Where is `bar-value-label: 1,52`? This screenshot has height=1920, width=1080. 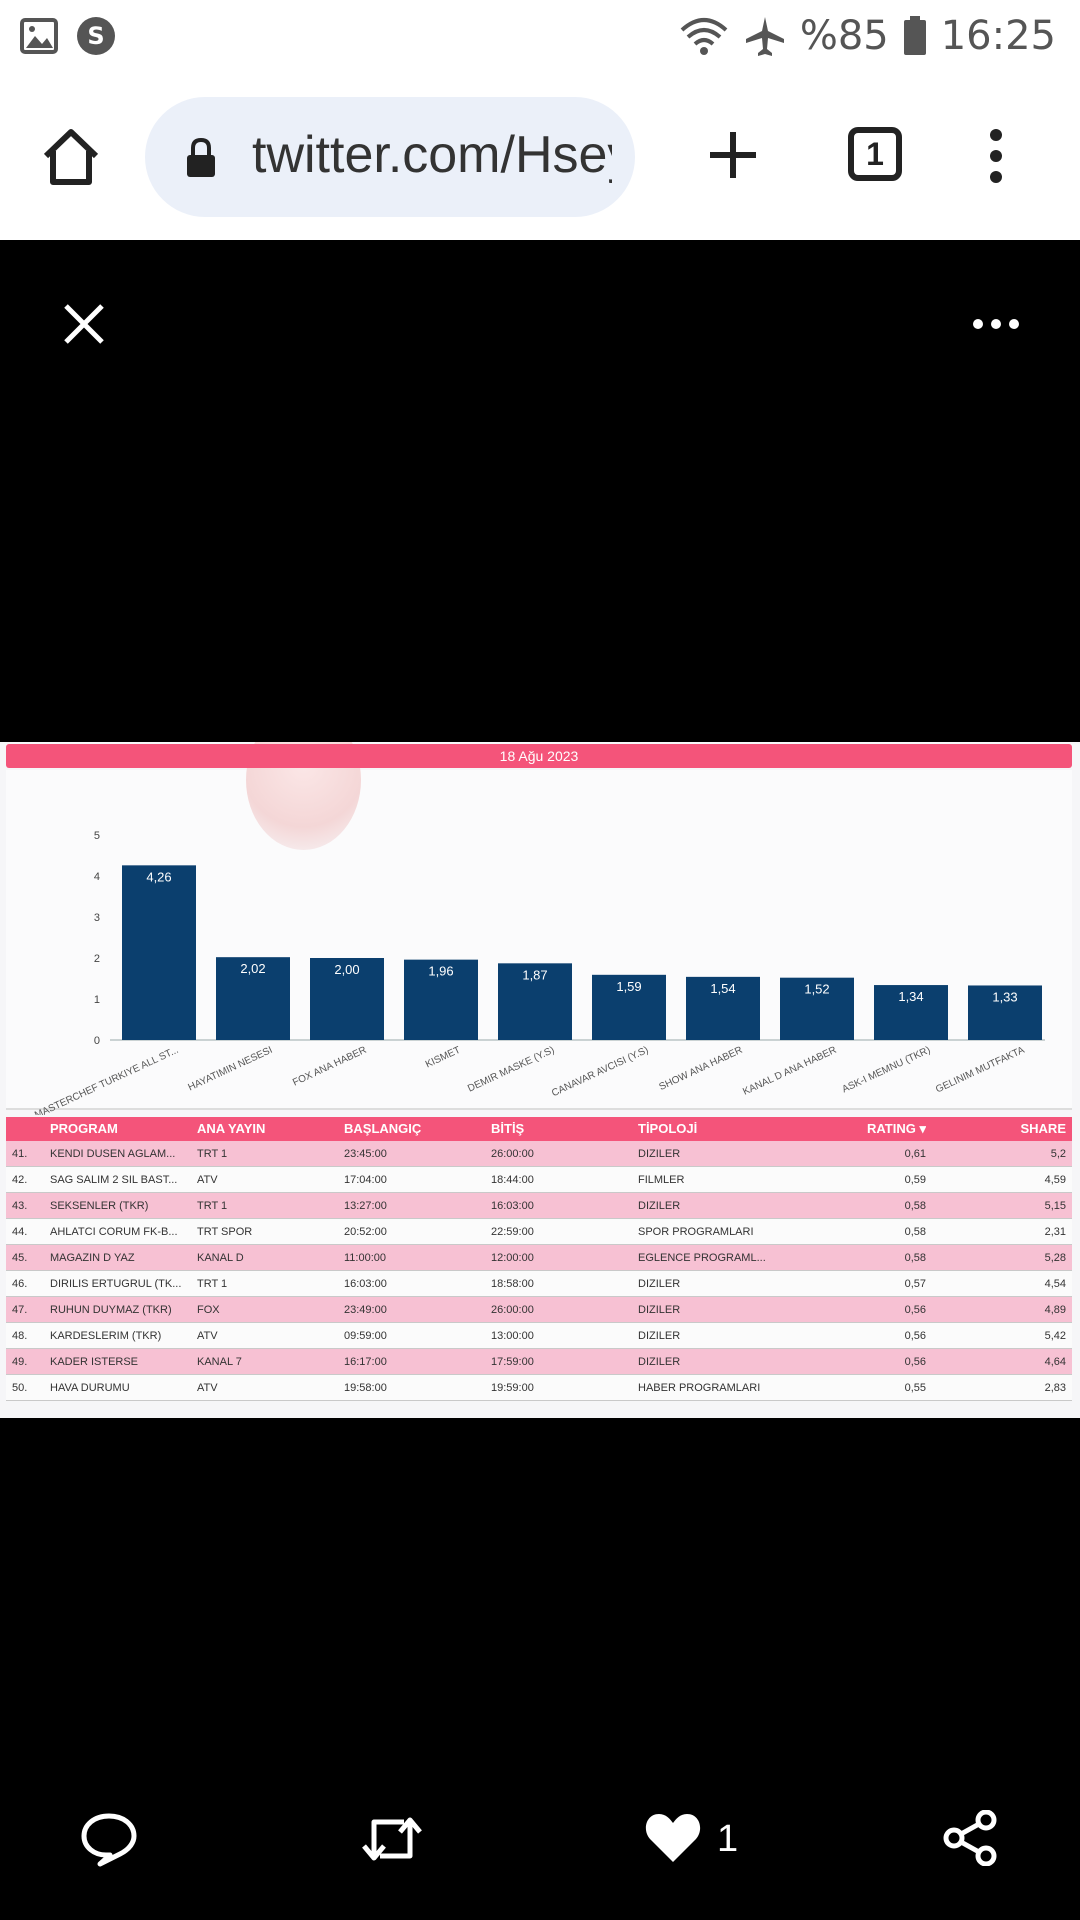
bar-value-label: 1,52 is located at coordinates (816, 989).